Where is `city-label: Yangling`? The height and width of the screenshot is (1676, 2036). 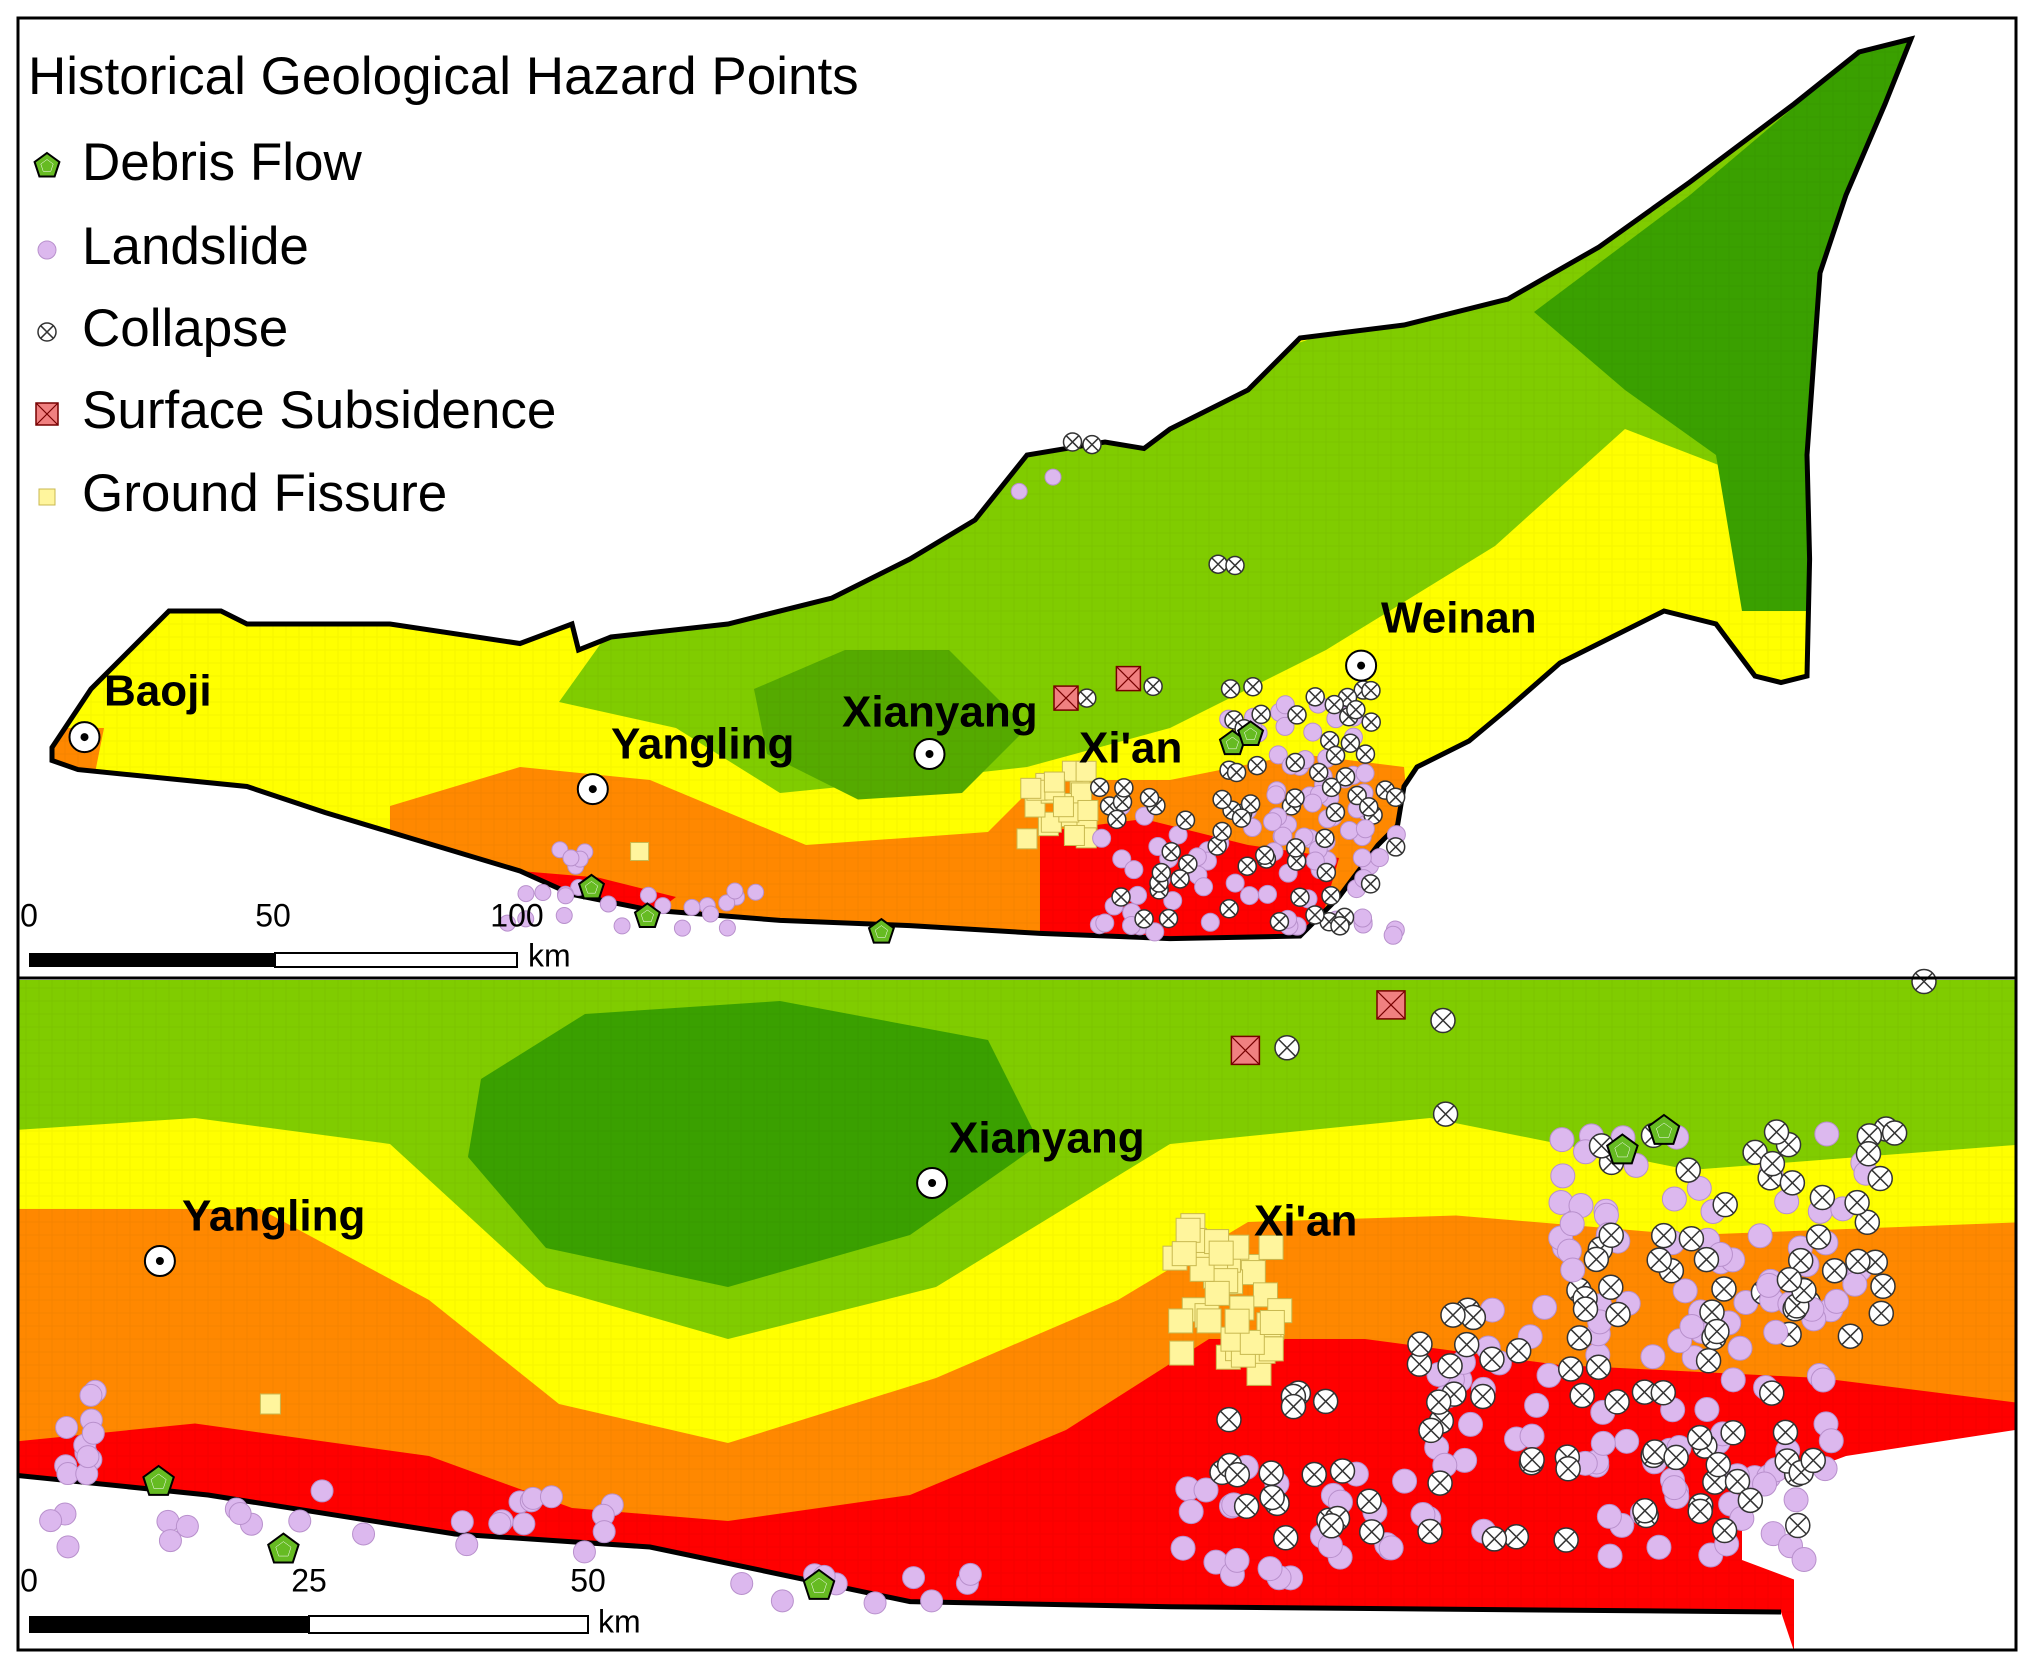 city-label: Yangling is located at coordinates (702, 744).